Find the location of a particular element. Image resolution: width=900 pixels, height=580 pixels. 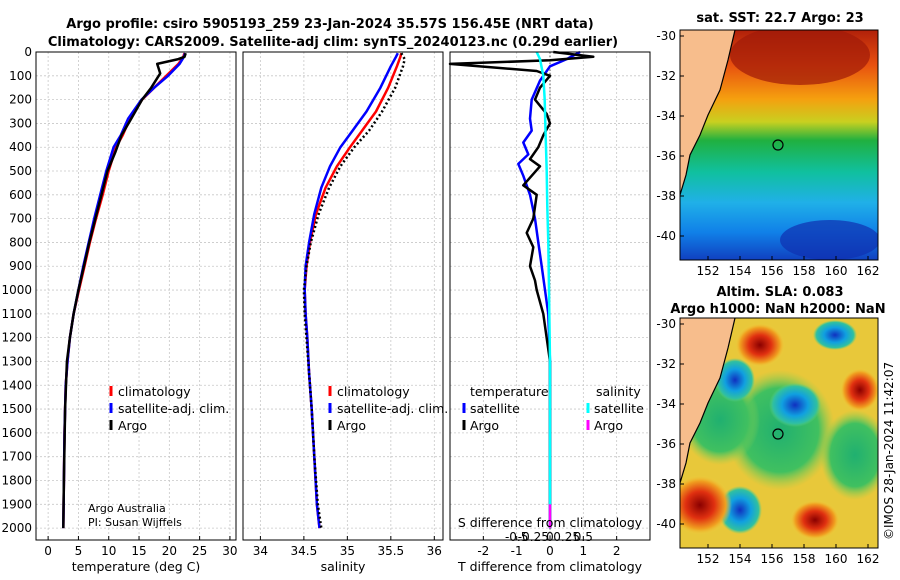

x-tick-label: 36 is located at coordinates (434, 551).